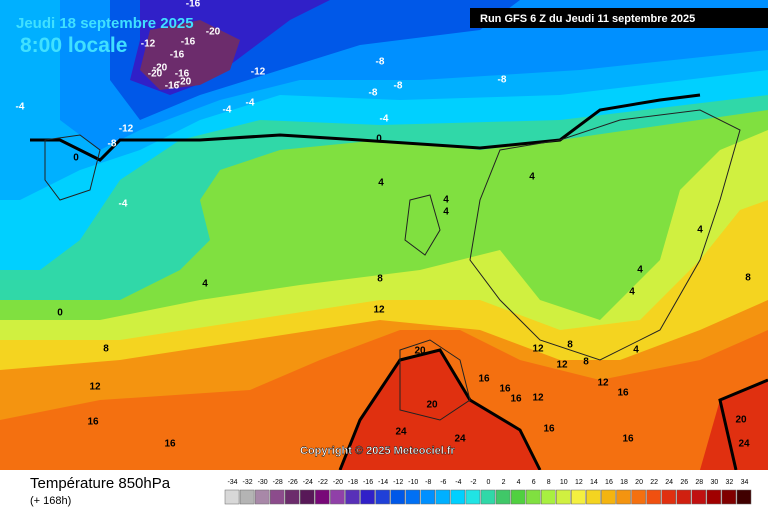 Image resolution: width=768 pixels, height=517 pixels. What do you see at coordinates (398, 482) in the screenshot?
I see `legend-label: -12` at bounding box center [398, 482].